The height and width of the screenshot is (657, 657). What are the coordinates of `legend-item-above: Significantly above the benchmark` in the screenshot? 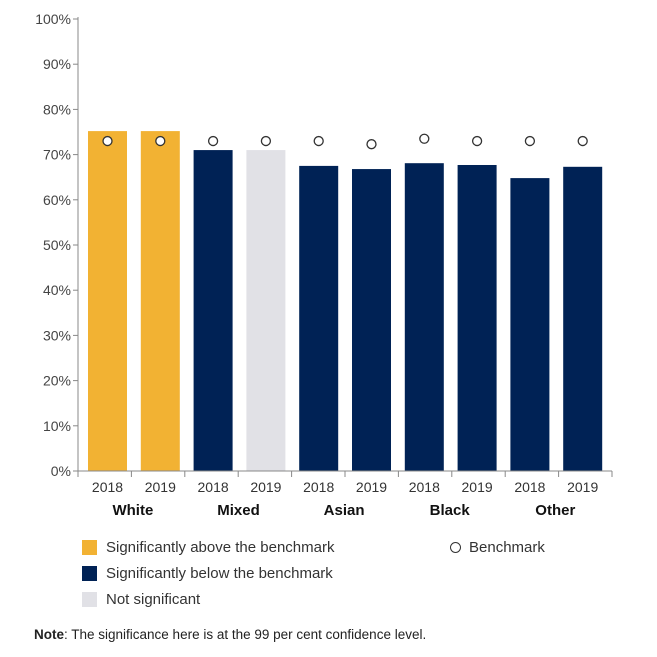 It's located at (208, 547).